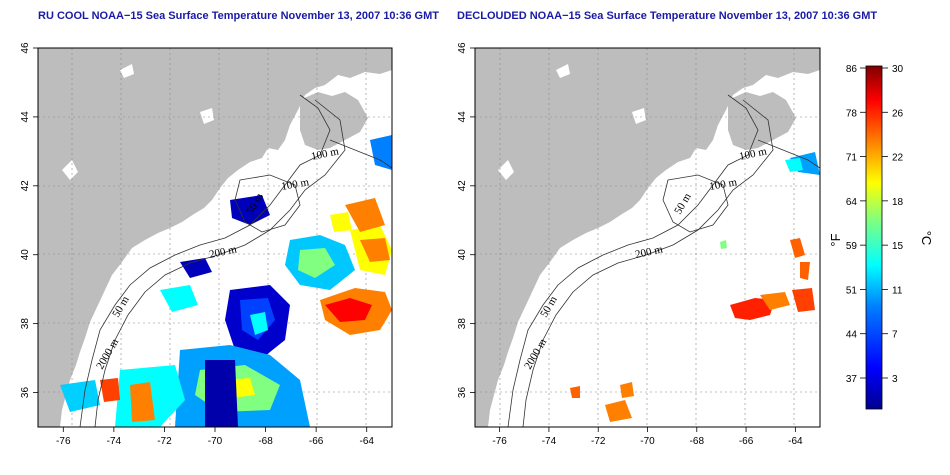  What do you see at coordinates (63, 441) in the screenshot?
I see `left-lon-tick-label: -76` at bounding box center [63, 441].